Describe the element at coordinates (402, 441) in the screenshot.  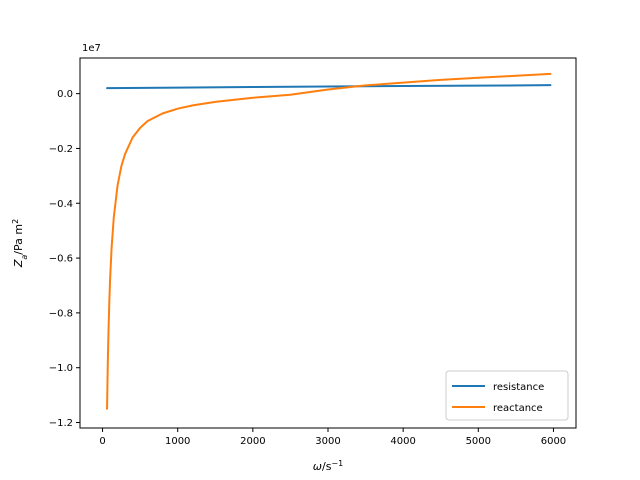
I see `x-tick-label: 4000` at that location.